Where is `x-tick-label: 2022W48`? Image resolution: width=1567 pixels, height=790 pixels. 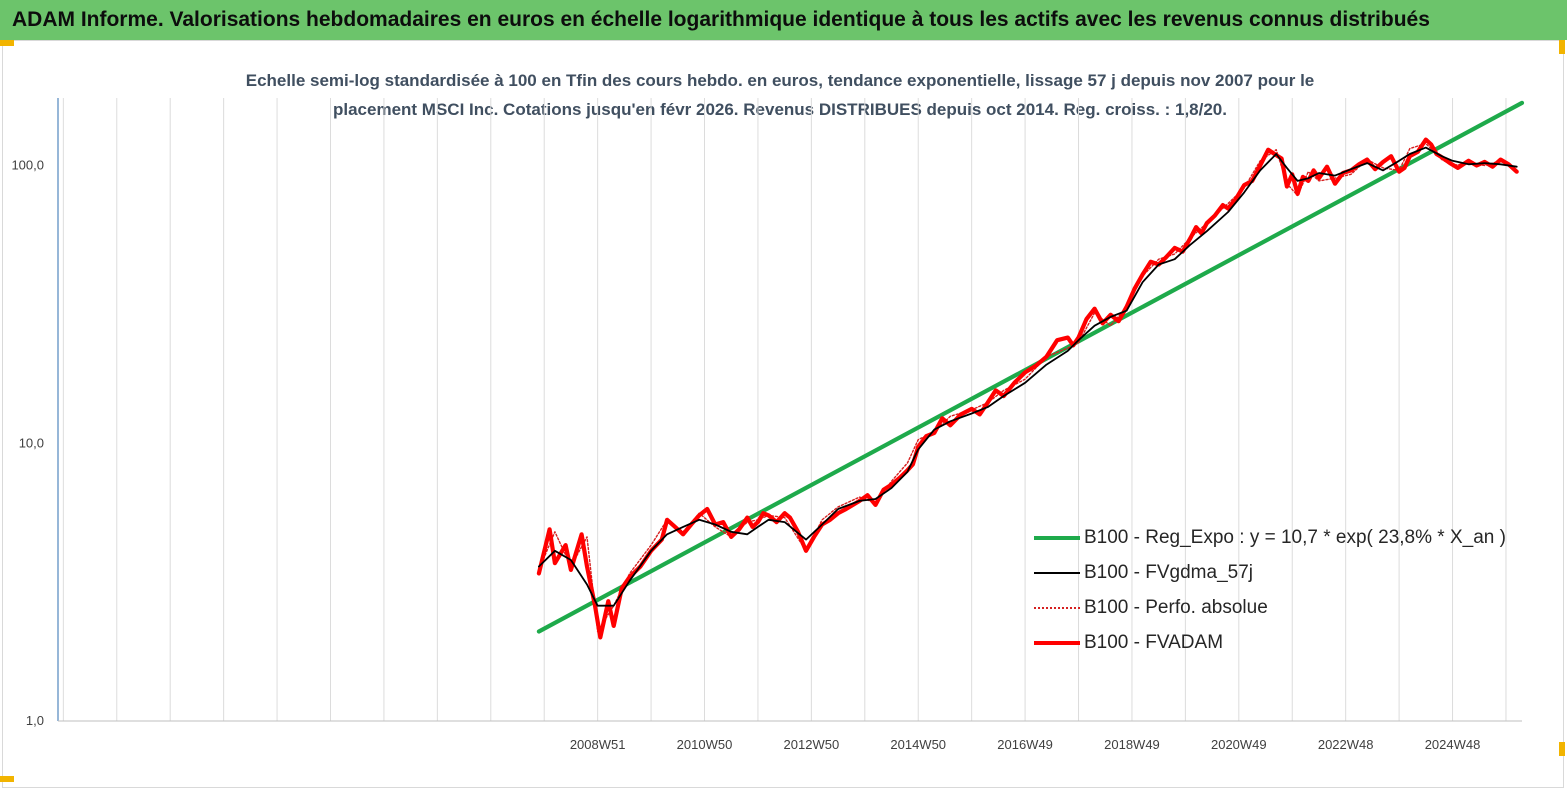 x-tick-label: 2022W48 is located at coordinates (1346, 744).